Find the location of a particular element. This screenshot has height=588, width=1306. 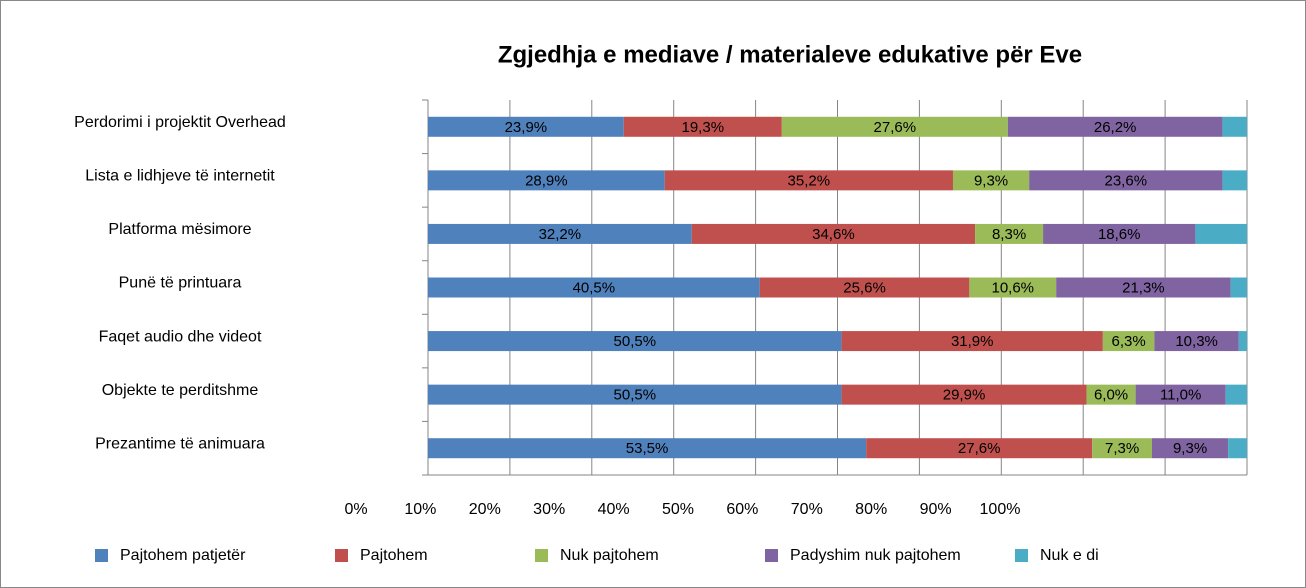

value-label: 10,6% is located at coordinates (1012, 287).